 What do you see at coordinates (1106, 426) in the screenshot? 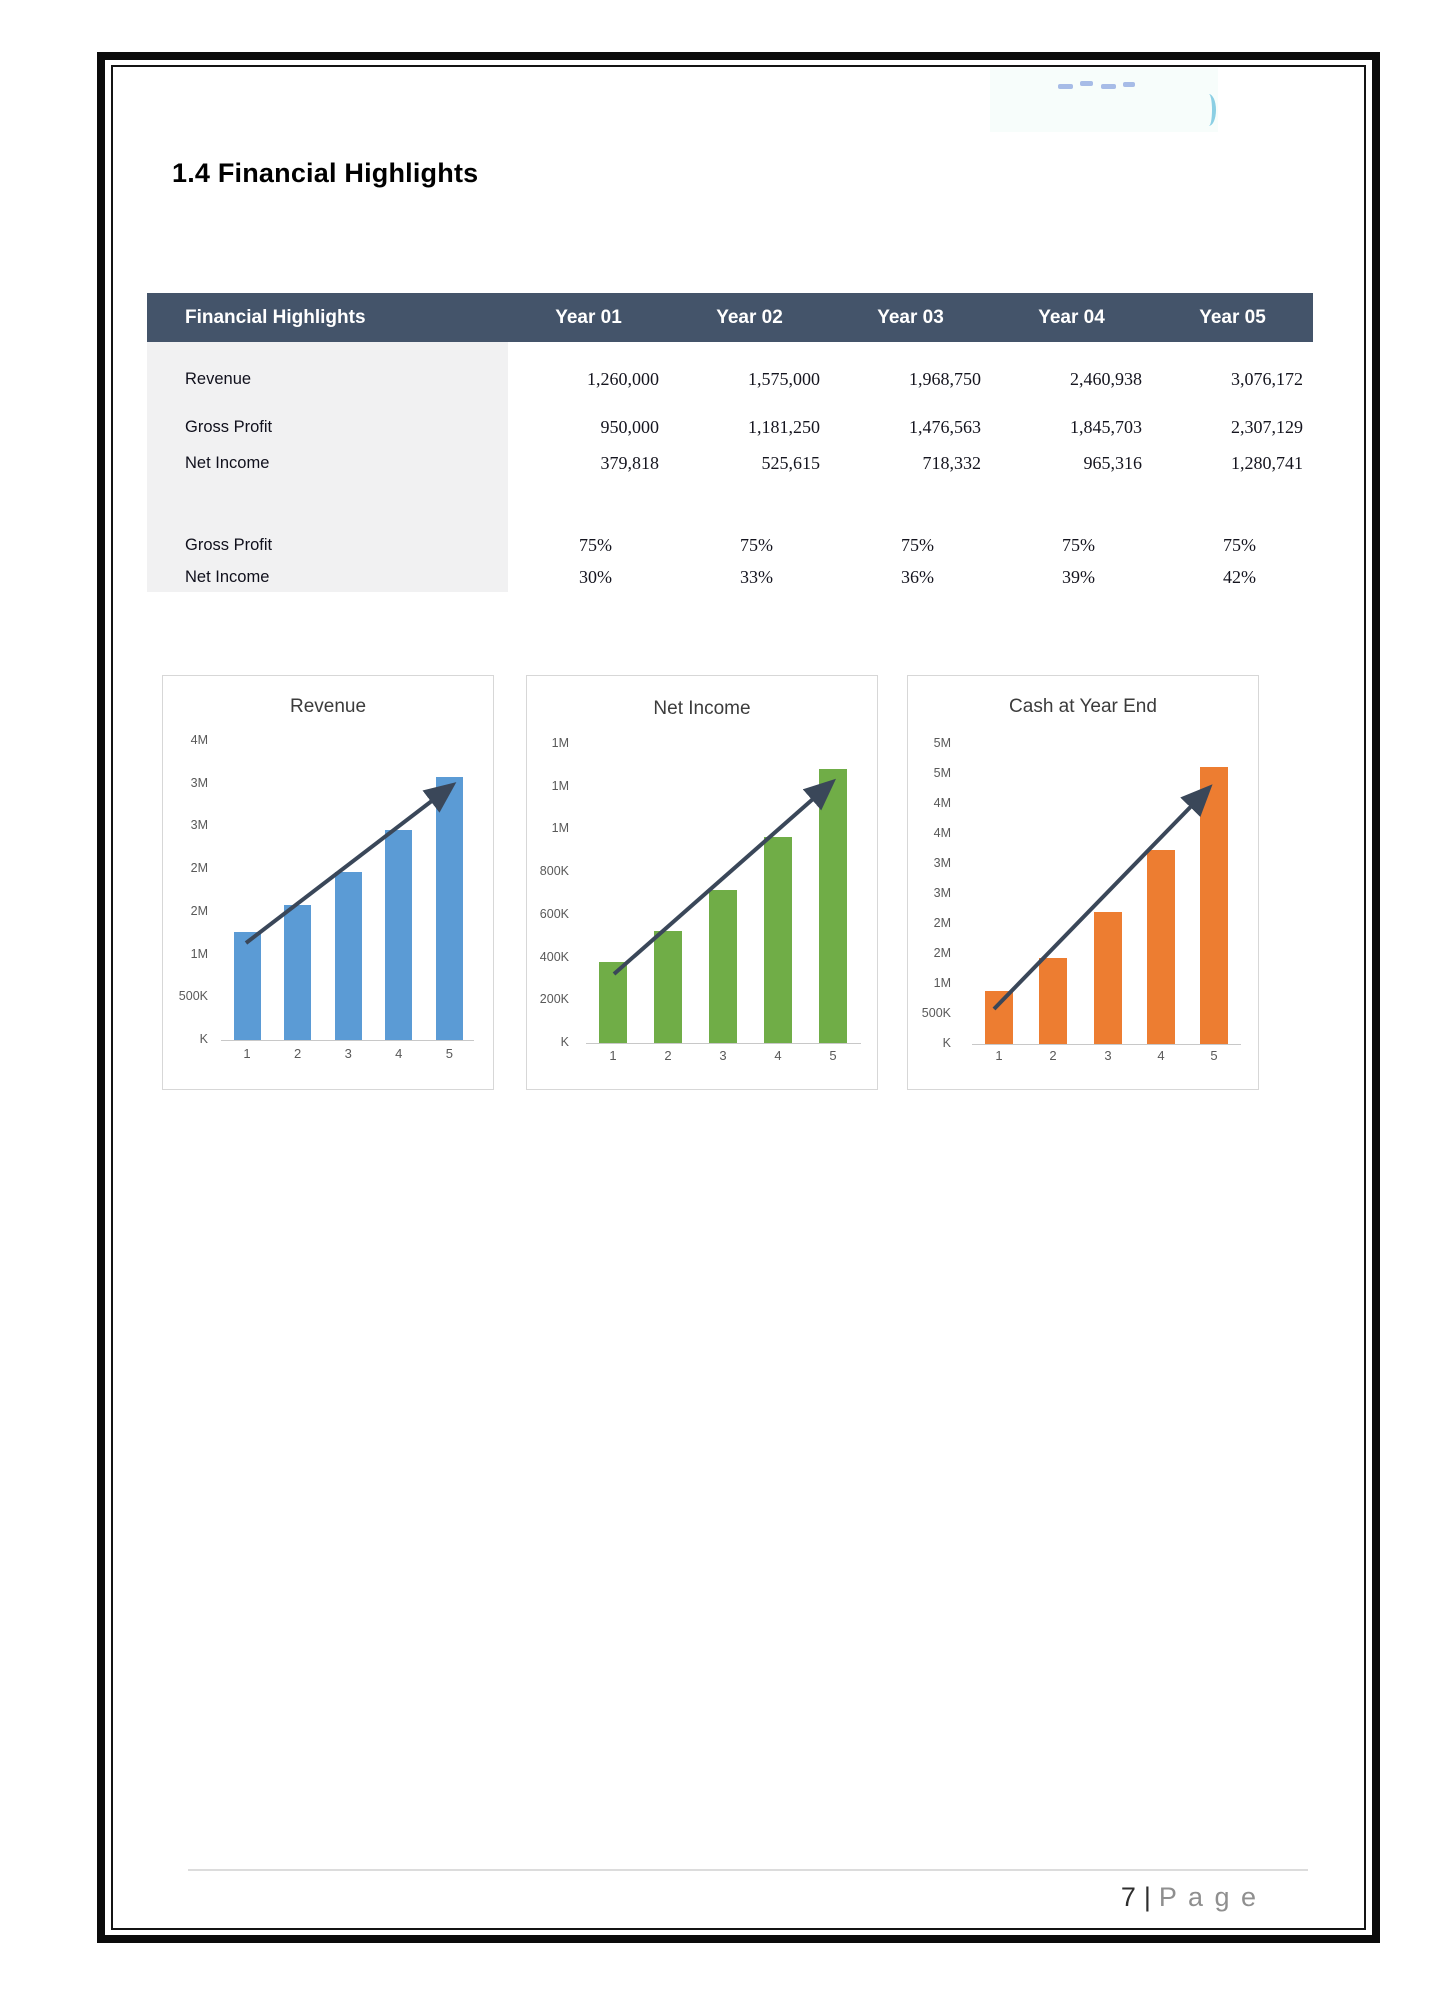
I see `cell-value: 1,845,703` at bounding box center [1106, 426].